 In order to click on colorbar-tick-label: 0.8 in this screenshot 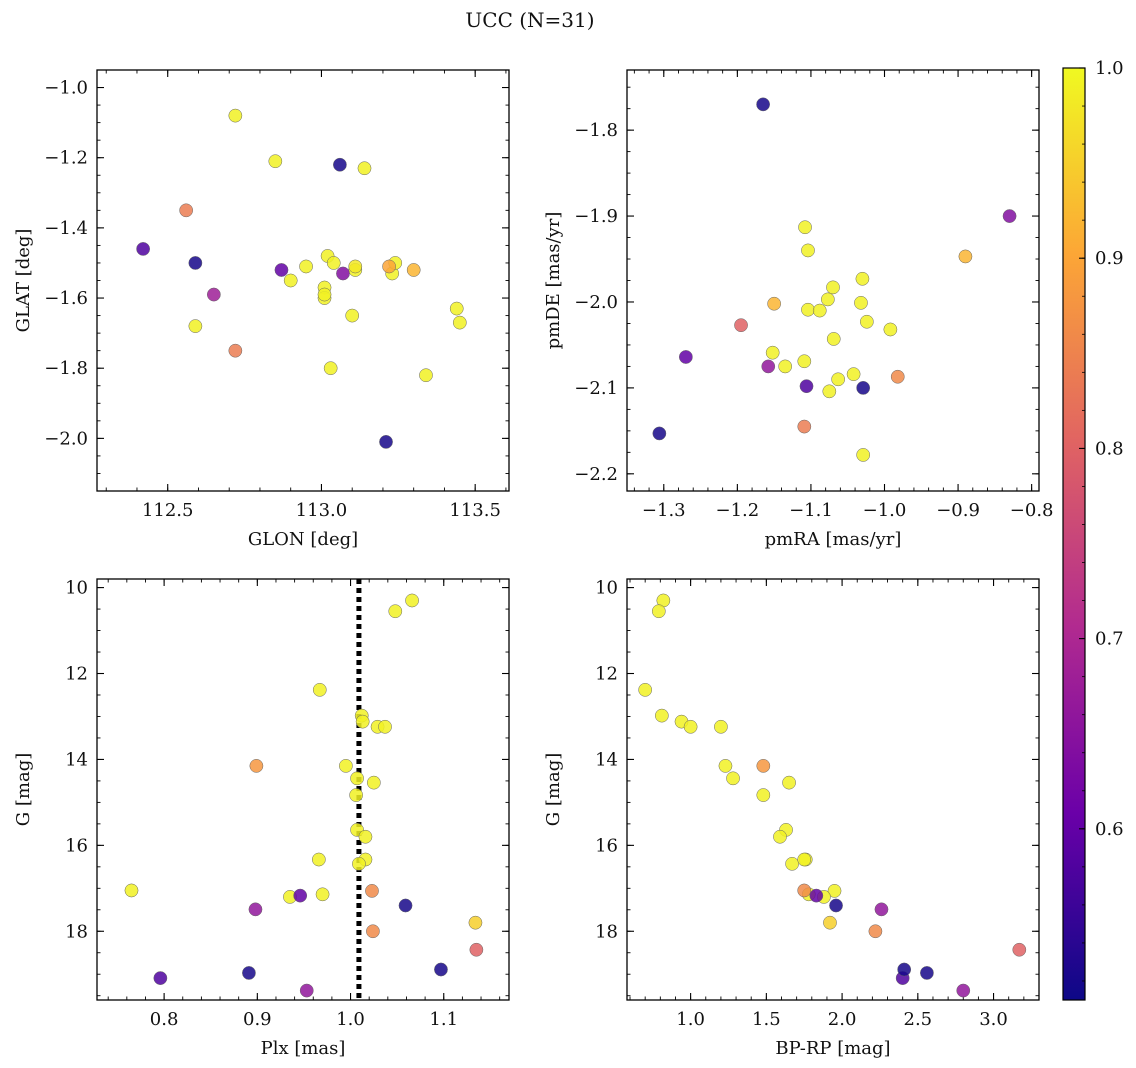, I will do `click(1109, 448)`.